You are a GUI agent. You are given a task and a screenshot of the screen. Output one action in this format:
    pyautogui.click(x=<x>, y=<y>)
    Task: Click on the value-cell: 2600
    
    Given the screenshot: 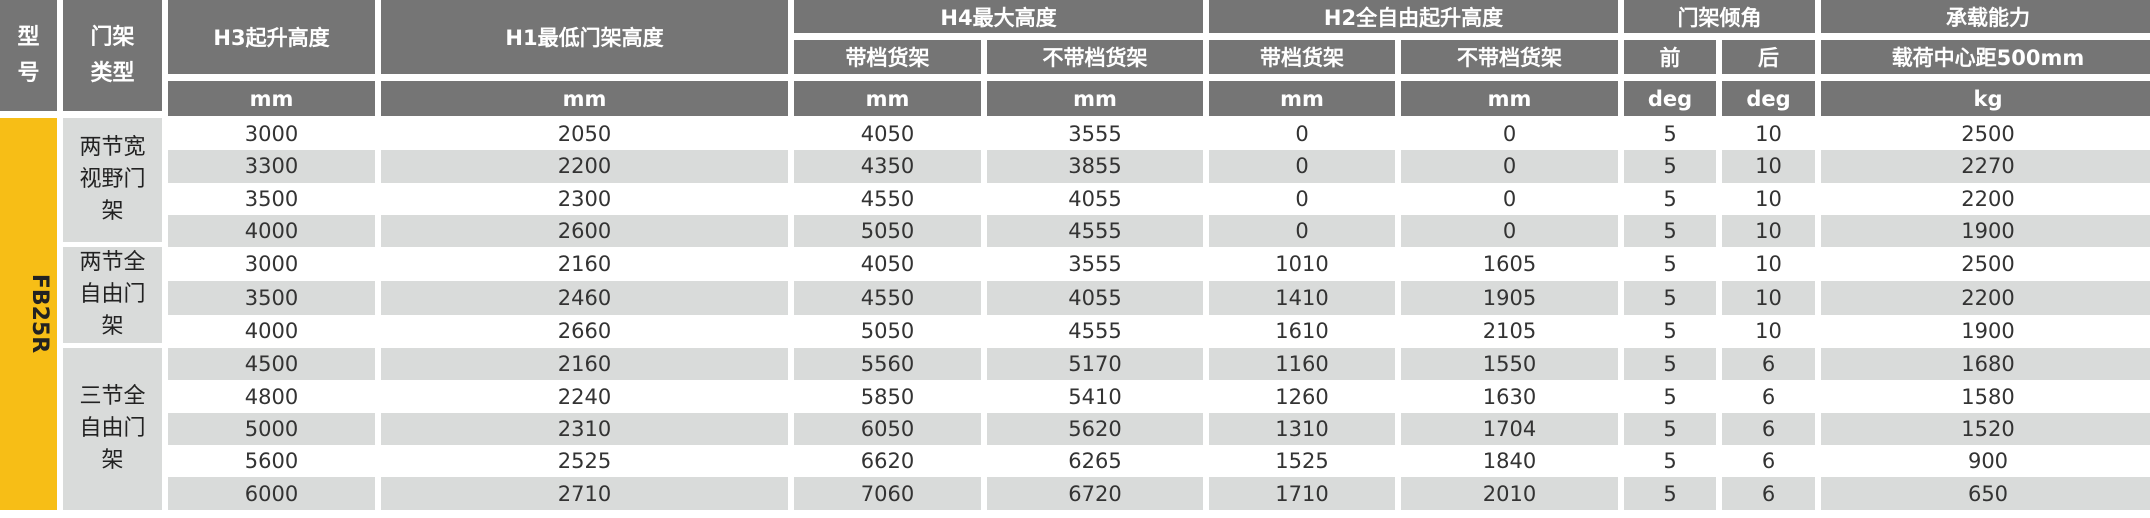 What is the action you would take?
    pyautogui.click(x=584, y=231)
    